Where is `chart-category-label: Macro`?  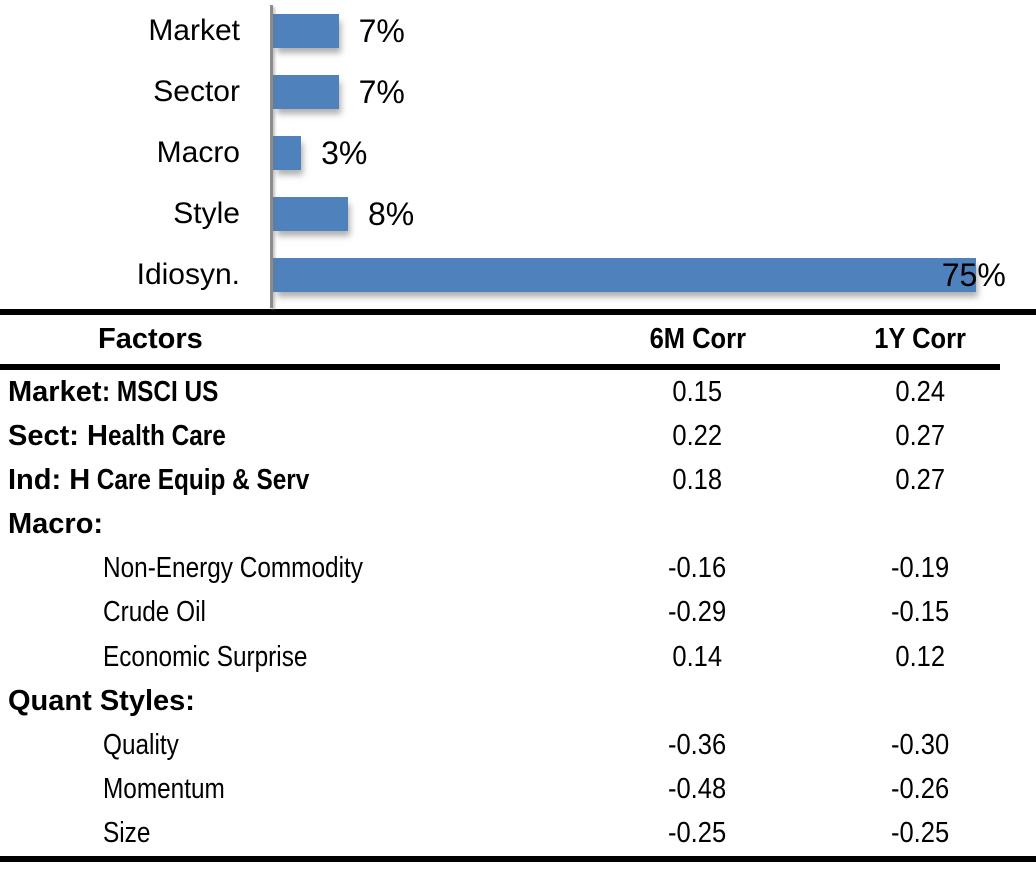 chart-category-label: Macro is located at coordinates (198, 152).